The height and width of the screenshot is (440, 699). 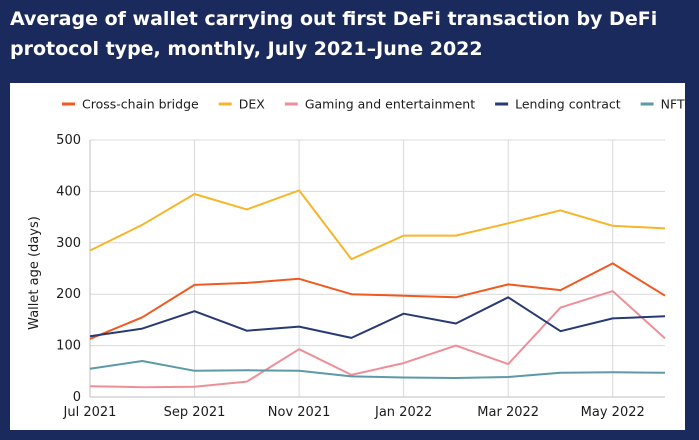 What do you see at coordinates (68, 269) in the screenshot?
I see `y-axis-ticks: 0 100 200 300 400 500` at bounding box center [68, 269].